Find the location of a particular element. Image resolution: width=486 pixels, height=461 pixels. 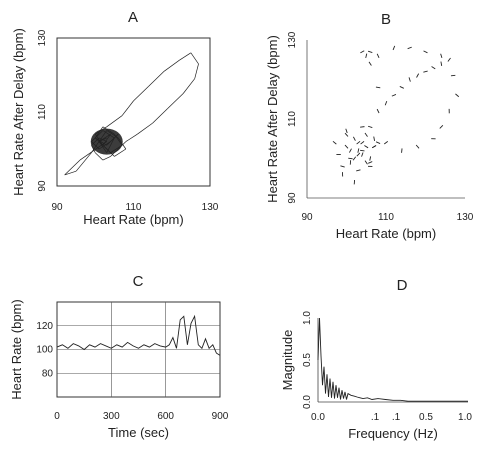

y-axis-label: Heart Rate After Delay (bpm) is located at coordinates (272, 119).